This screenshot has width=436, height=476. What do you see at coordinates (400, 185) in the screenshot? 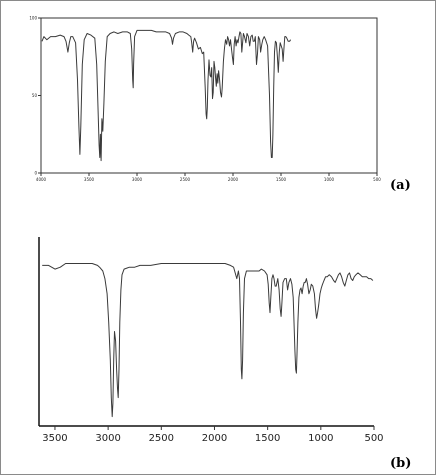
I see `panel-label-a: (a)` at bounding box center [400, 185].